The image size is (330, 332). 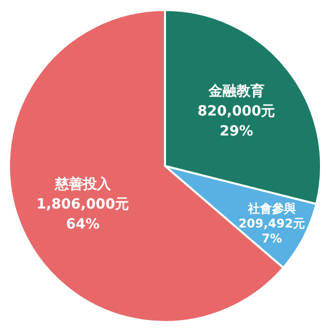 What do you see at coordinates (83, 184) in the screenshot?
I see `slice-label: 慈善投入` at bounding box center [83, 184].